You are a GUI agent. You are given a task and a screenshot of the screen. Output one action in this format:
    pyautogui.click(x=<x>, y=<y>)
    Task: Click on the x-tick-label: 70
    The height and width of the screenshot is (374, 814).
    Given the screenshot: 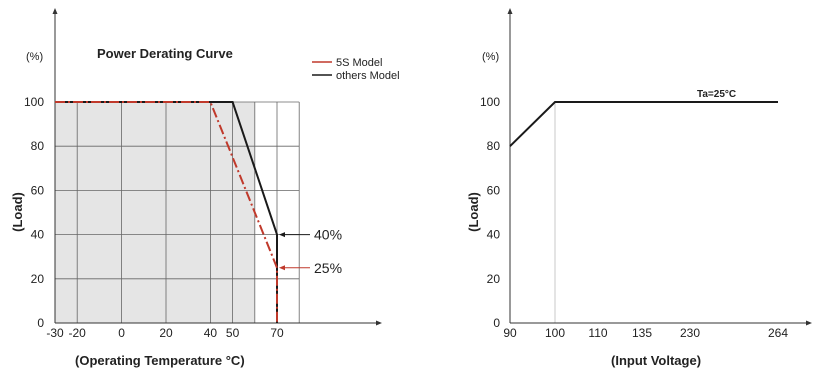 What is the action you would take?
    pyautogui.click(x=277, y=333)
    